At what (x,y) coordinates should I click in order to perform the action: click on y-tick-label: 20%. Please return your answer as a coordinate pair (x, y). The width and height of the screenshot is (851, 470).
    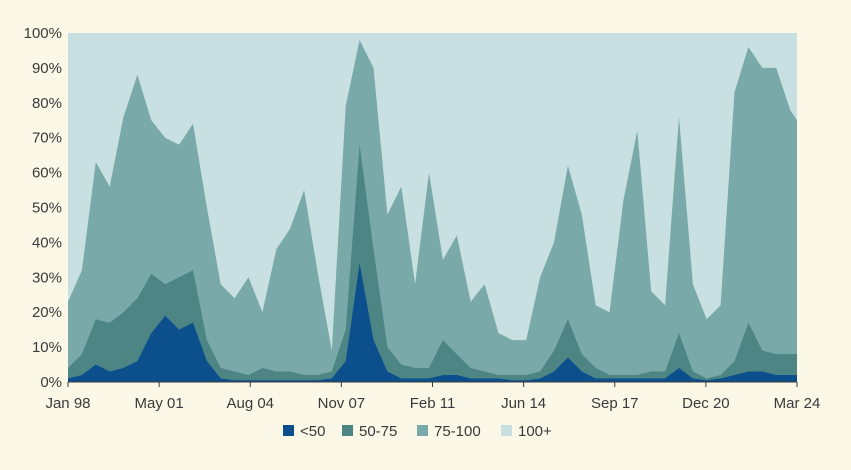
    Looking at the image, I should click on (47, 312).